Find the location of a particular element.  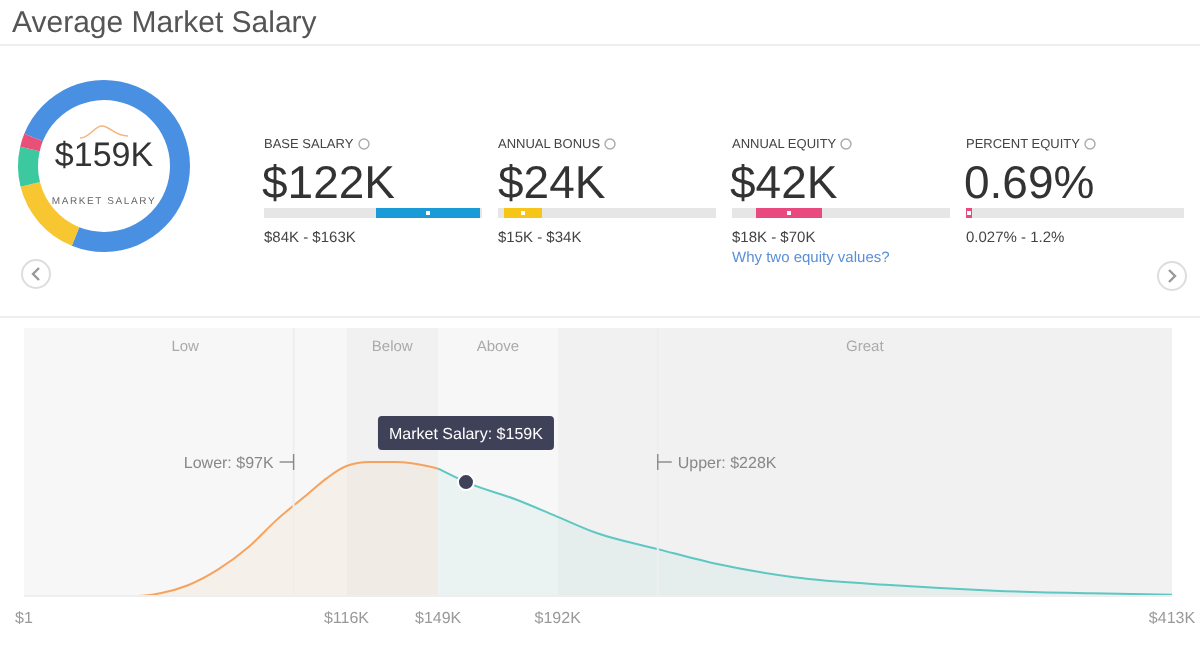

text: $24K is located at coordinates (552, 183).